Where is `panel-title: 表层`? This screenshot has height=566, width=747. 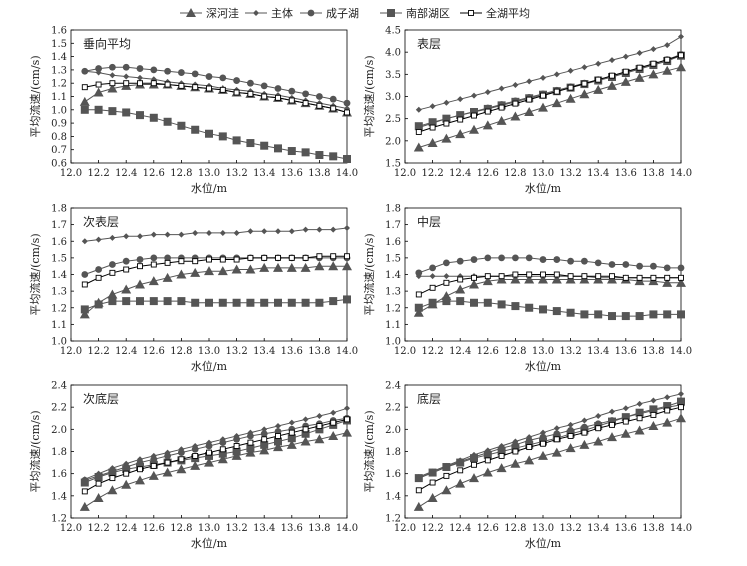 panel-title: 表层 is located at coordinates (429, 44).